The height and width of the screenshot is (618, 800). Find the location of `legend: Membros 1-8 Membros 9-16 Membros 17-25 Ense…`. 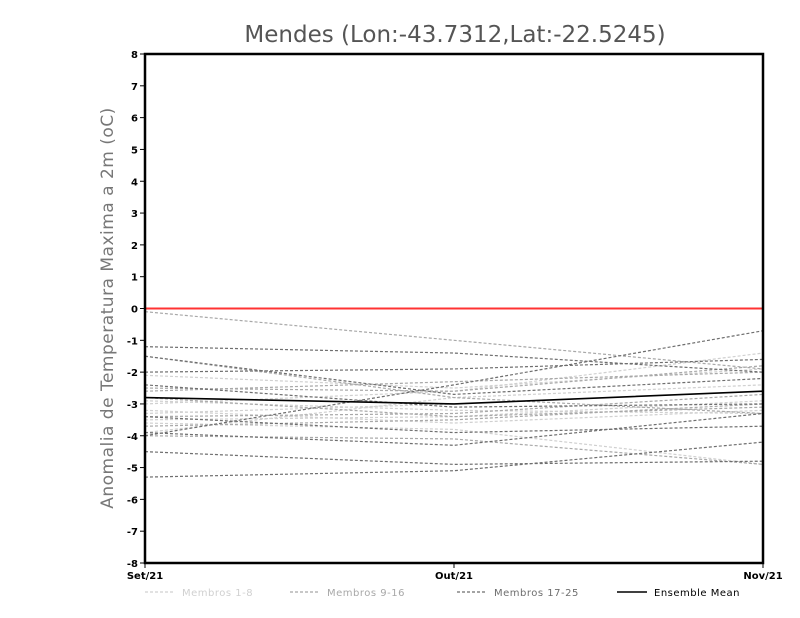

legend: Membros 1-8 Membros 9-16 Membros 17-25 Ense… is located at coordinates (442, 593).